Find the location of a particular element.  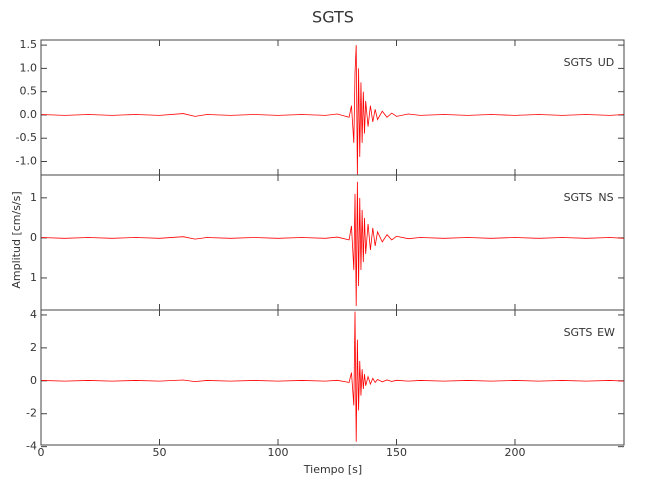

x-tick-label: 150 is located at coordinates (396, 452).